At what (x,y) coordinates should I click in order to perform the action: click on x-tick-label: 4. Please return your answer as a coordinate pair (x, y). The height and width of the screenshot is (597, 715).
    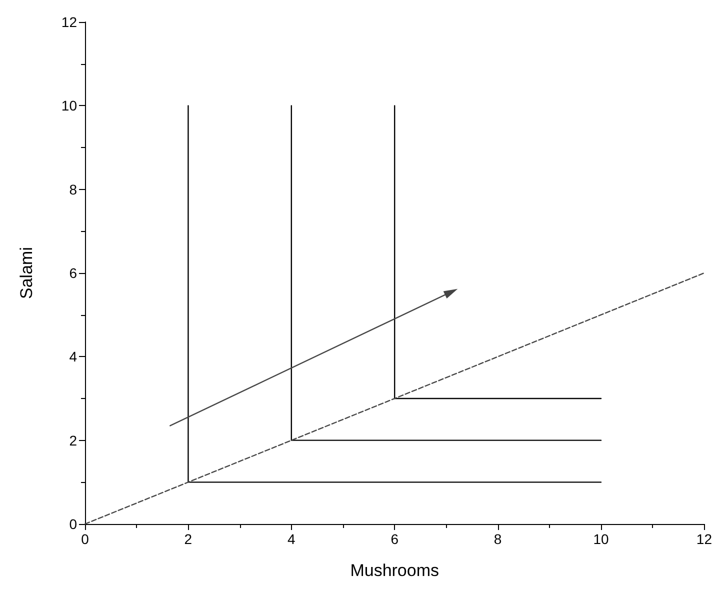
    Looking at the image, I should click on (292, 539).